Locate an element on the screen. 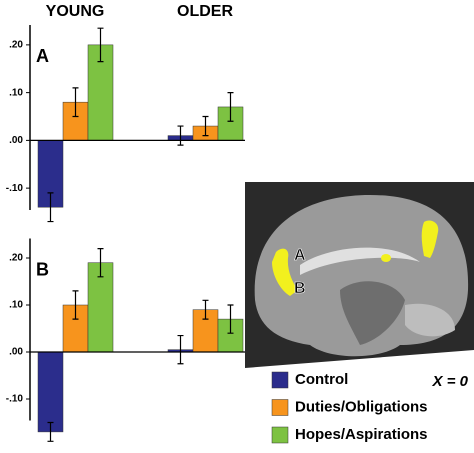 This screenshot has height=453, width=474. region-label: A is located at coordinates (300, 255).